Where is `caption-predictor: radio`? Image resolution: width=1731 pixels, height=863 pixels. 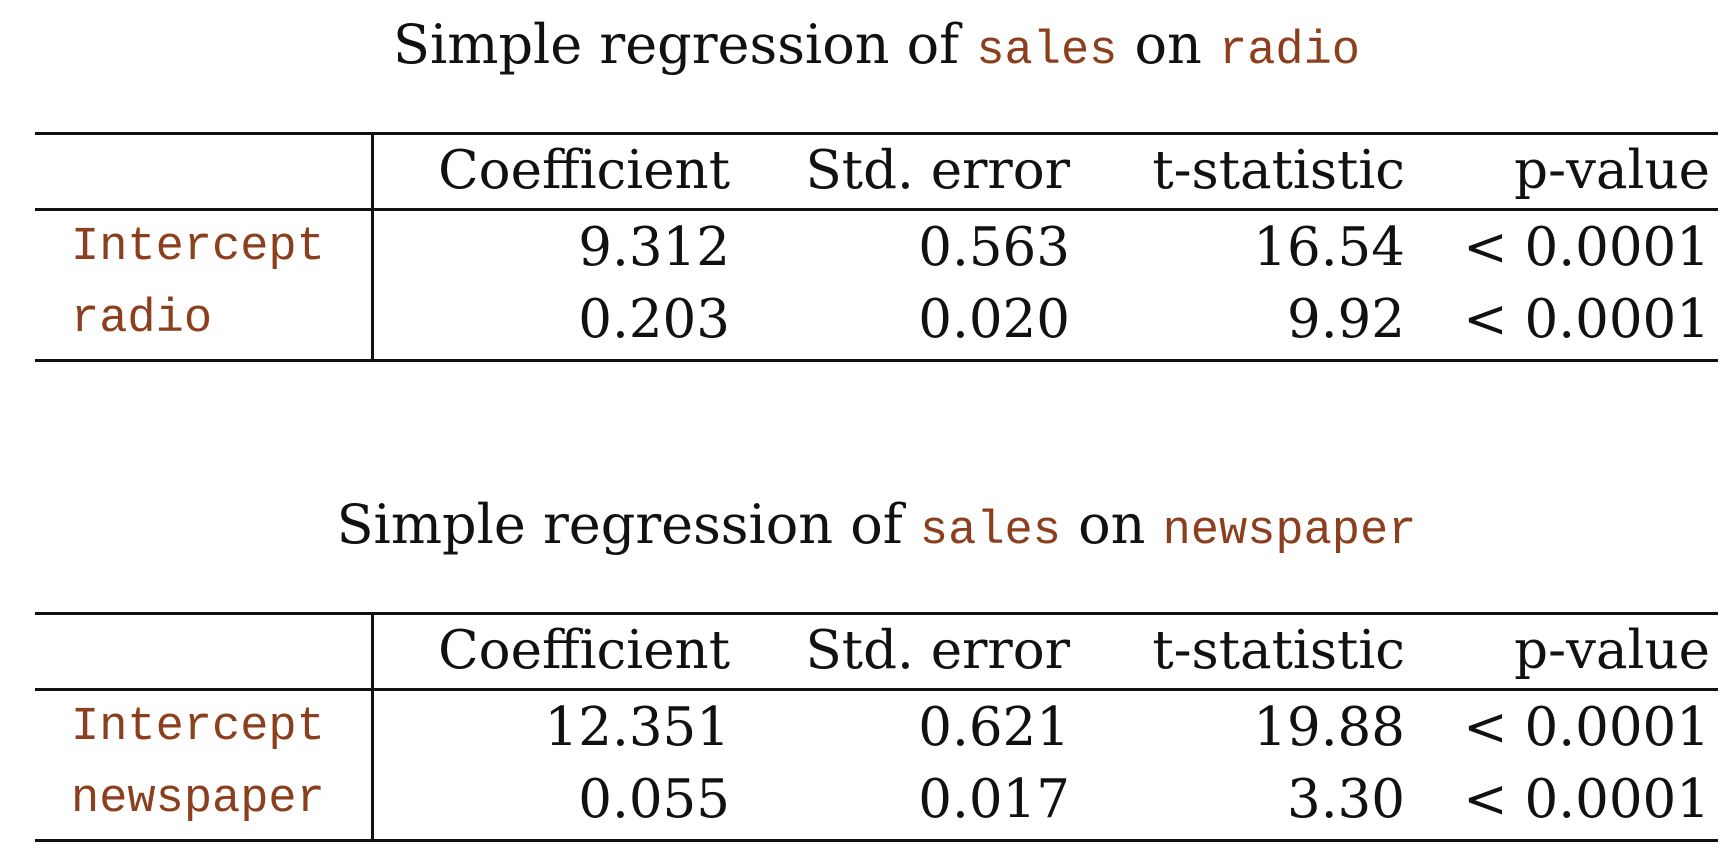 caption-predictor: radio is located at coordinates (1289, 51).